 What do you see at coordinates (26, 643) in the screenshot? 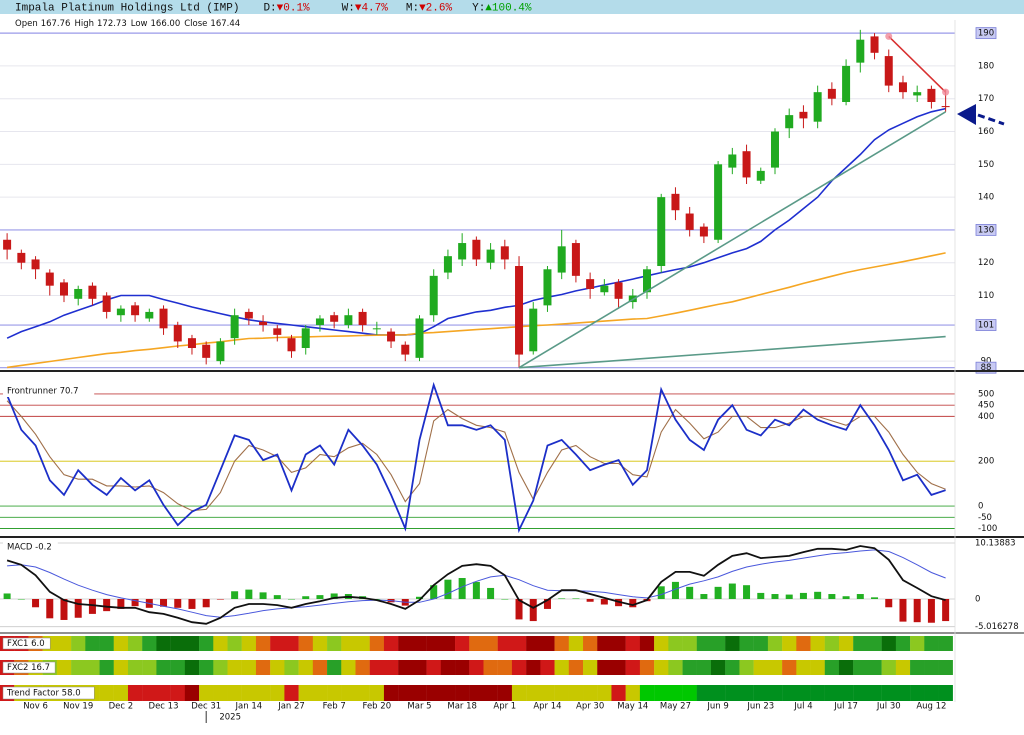
I see `strip-title-box` at bounding box center [26, 643].